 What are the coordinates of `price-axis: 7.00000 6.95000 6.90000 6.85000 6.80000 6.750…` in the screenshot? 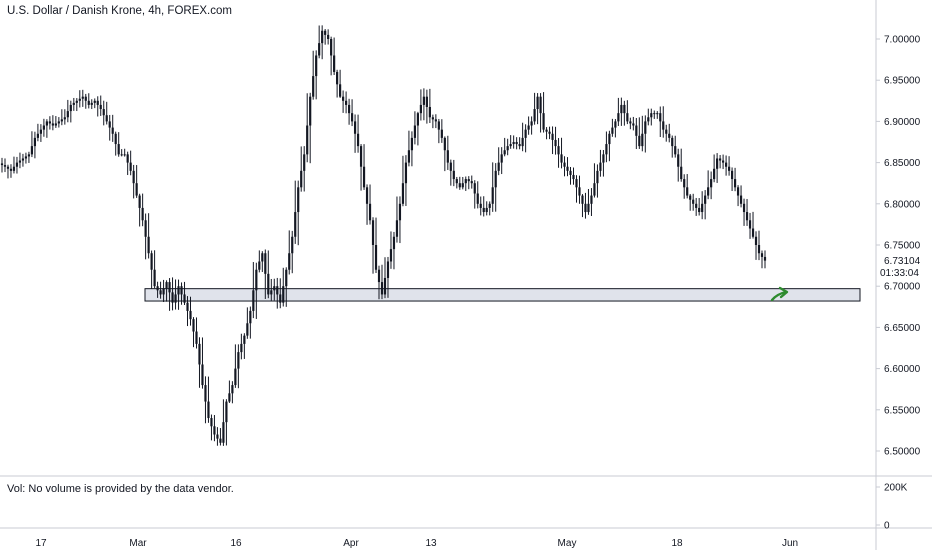 It's located at (898, 246).